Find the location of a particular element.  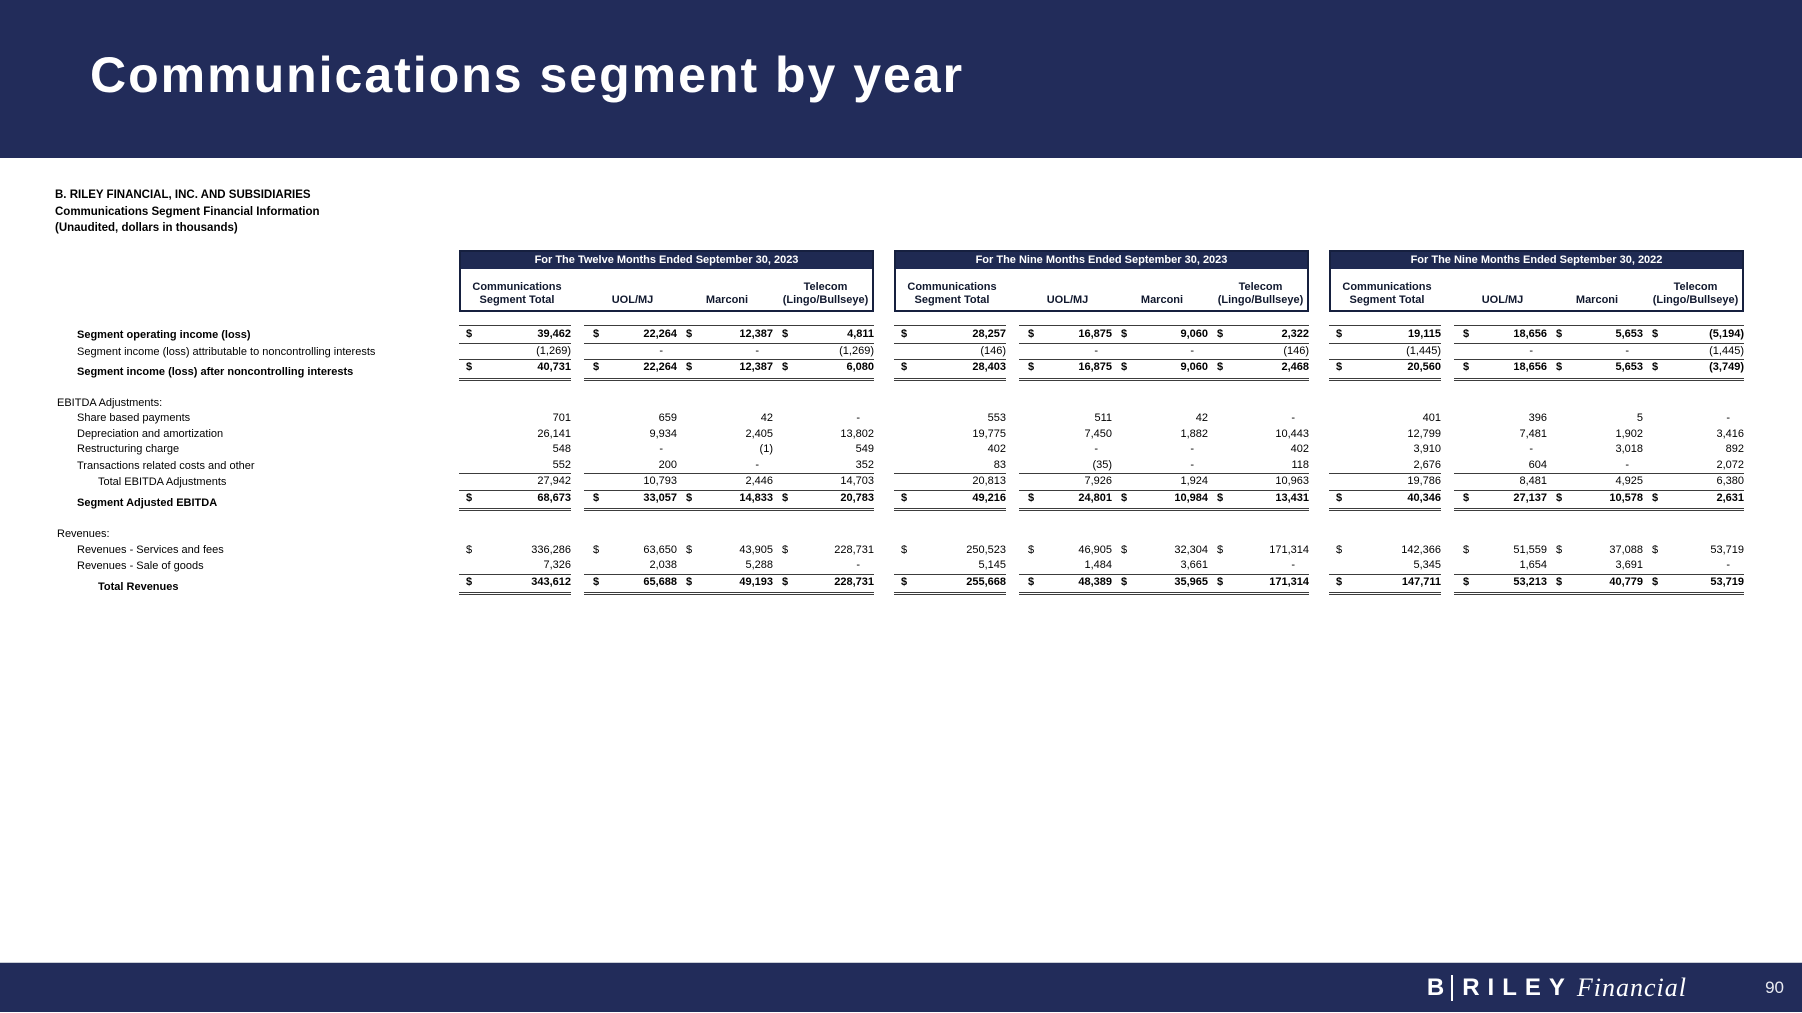

value-cell: (35) is located at coordinates (1065, 466).